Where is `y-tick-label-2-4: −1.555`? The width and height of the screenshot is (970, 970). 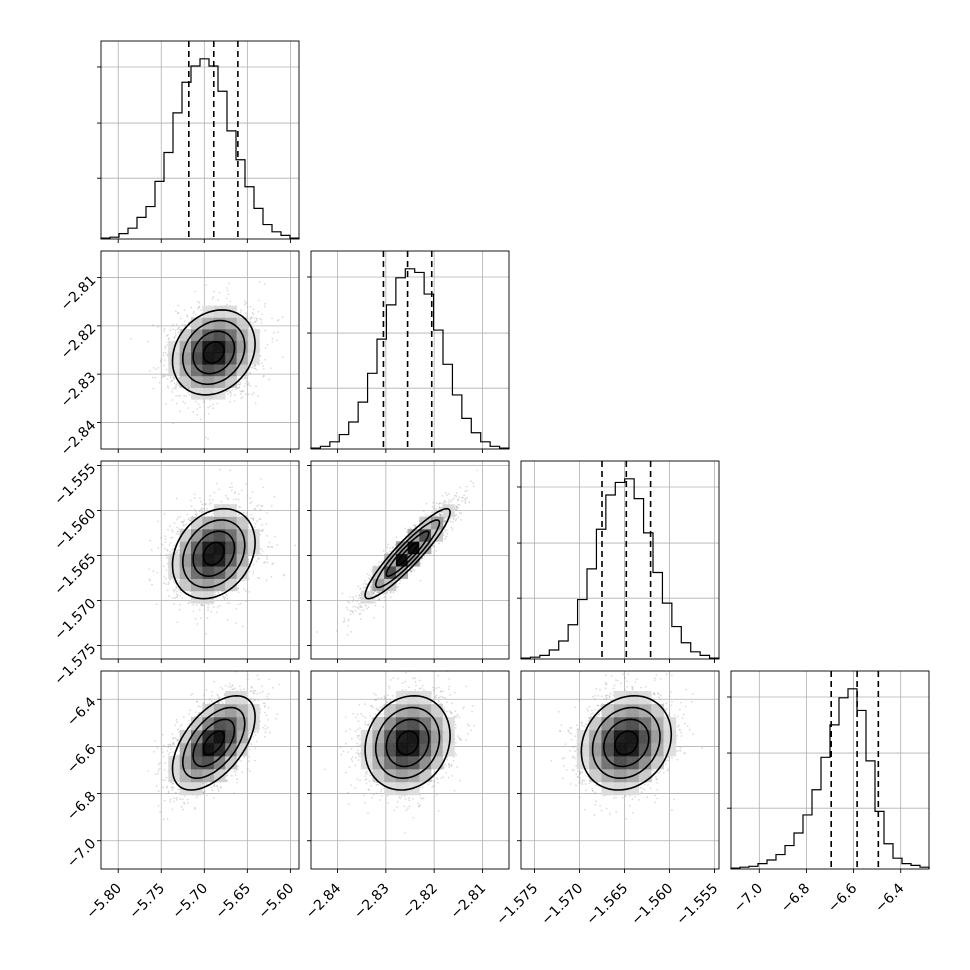
y-tick-label-2-4: −1.555 is located at coordinates (75, 485).